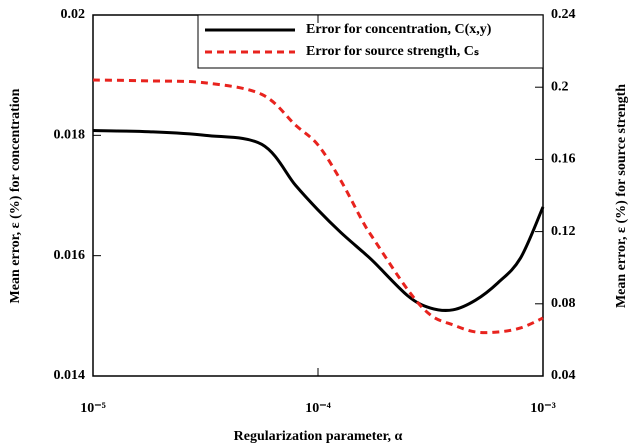 The width and height of the screenshot is (631, 448). What do you see at coordinates (70, 375) in the screenshot?
I see `y-tick-label: 0.014` at bounding box center [70, 375].